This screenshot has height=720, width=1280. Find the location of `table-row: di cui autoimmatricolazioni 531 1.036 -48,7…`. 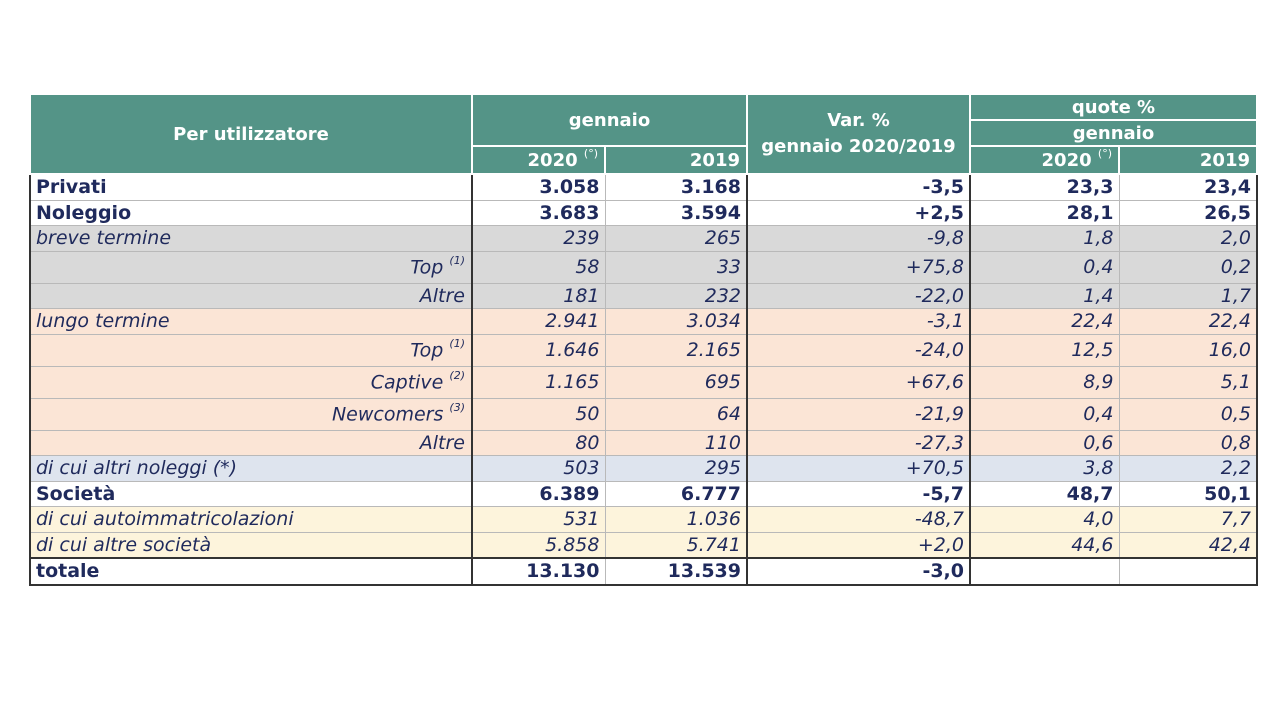

table-row: di cui autoimmatricolazioni 531 1.036 -48,7… is located at coordinates (643, 519).